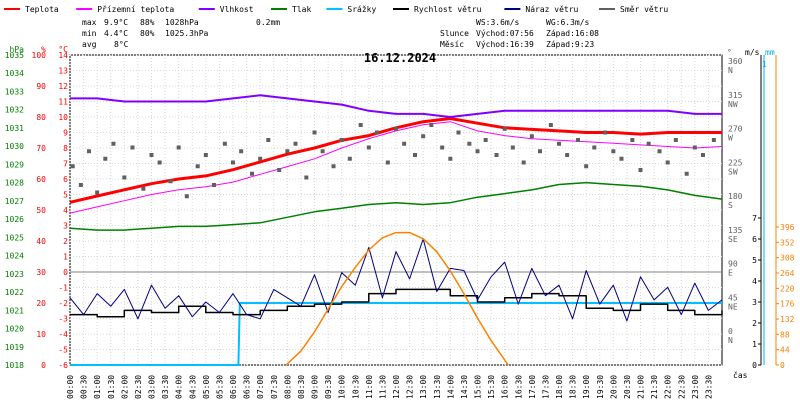  Describe the element at coordinates (681, 387) in the screenshot. I see `x-tick-label: 22:30` at that location.